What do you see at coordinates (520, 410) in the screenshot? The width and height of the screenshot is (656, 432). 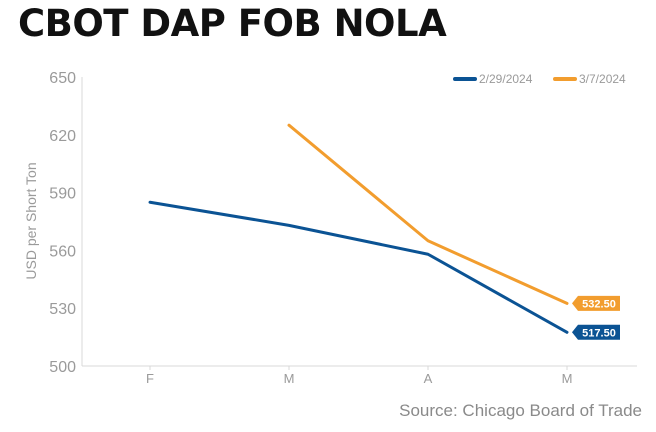 I see `source-note: Source: Chicago Board of Trade` at bounding box center [520, 410].